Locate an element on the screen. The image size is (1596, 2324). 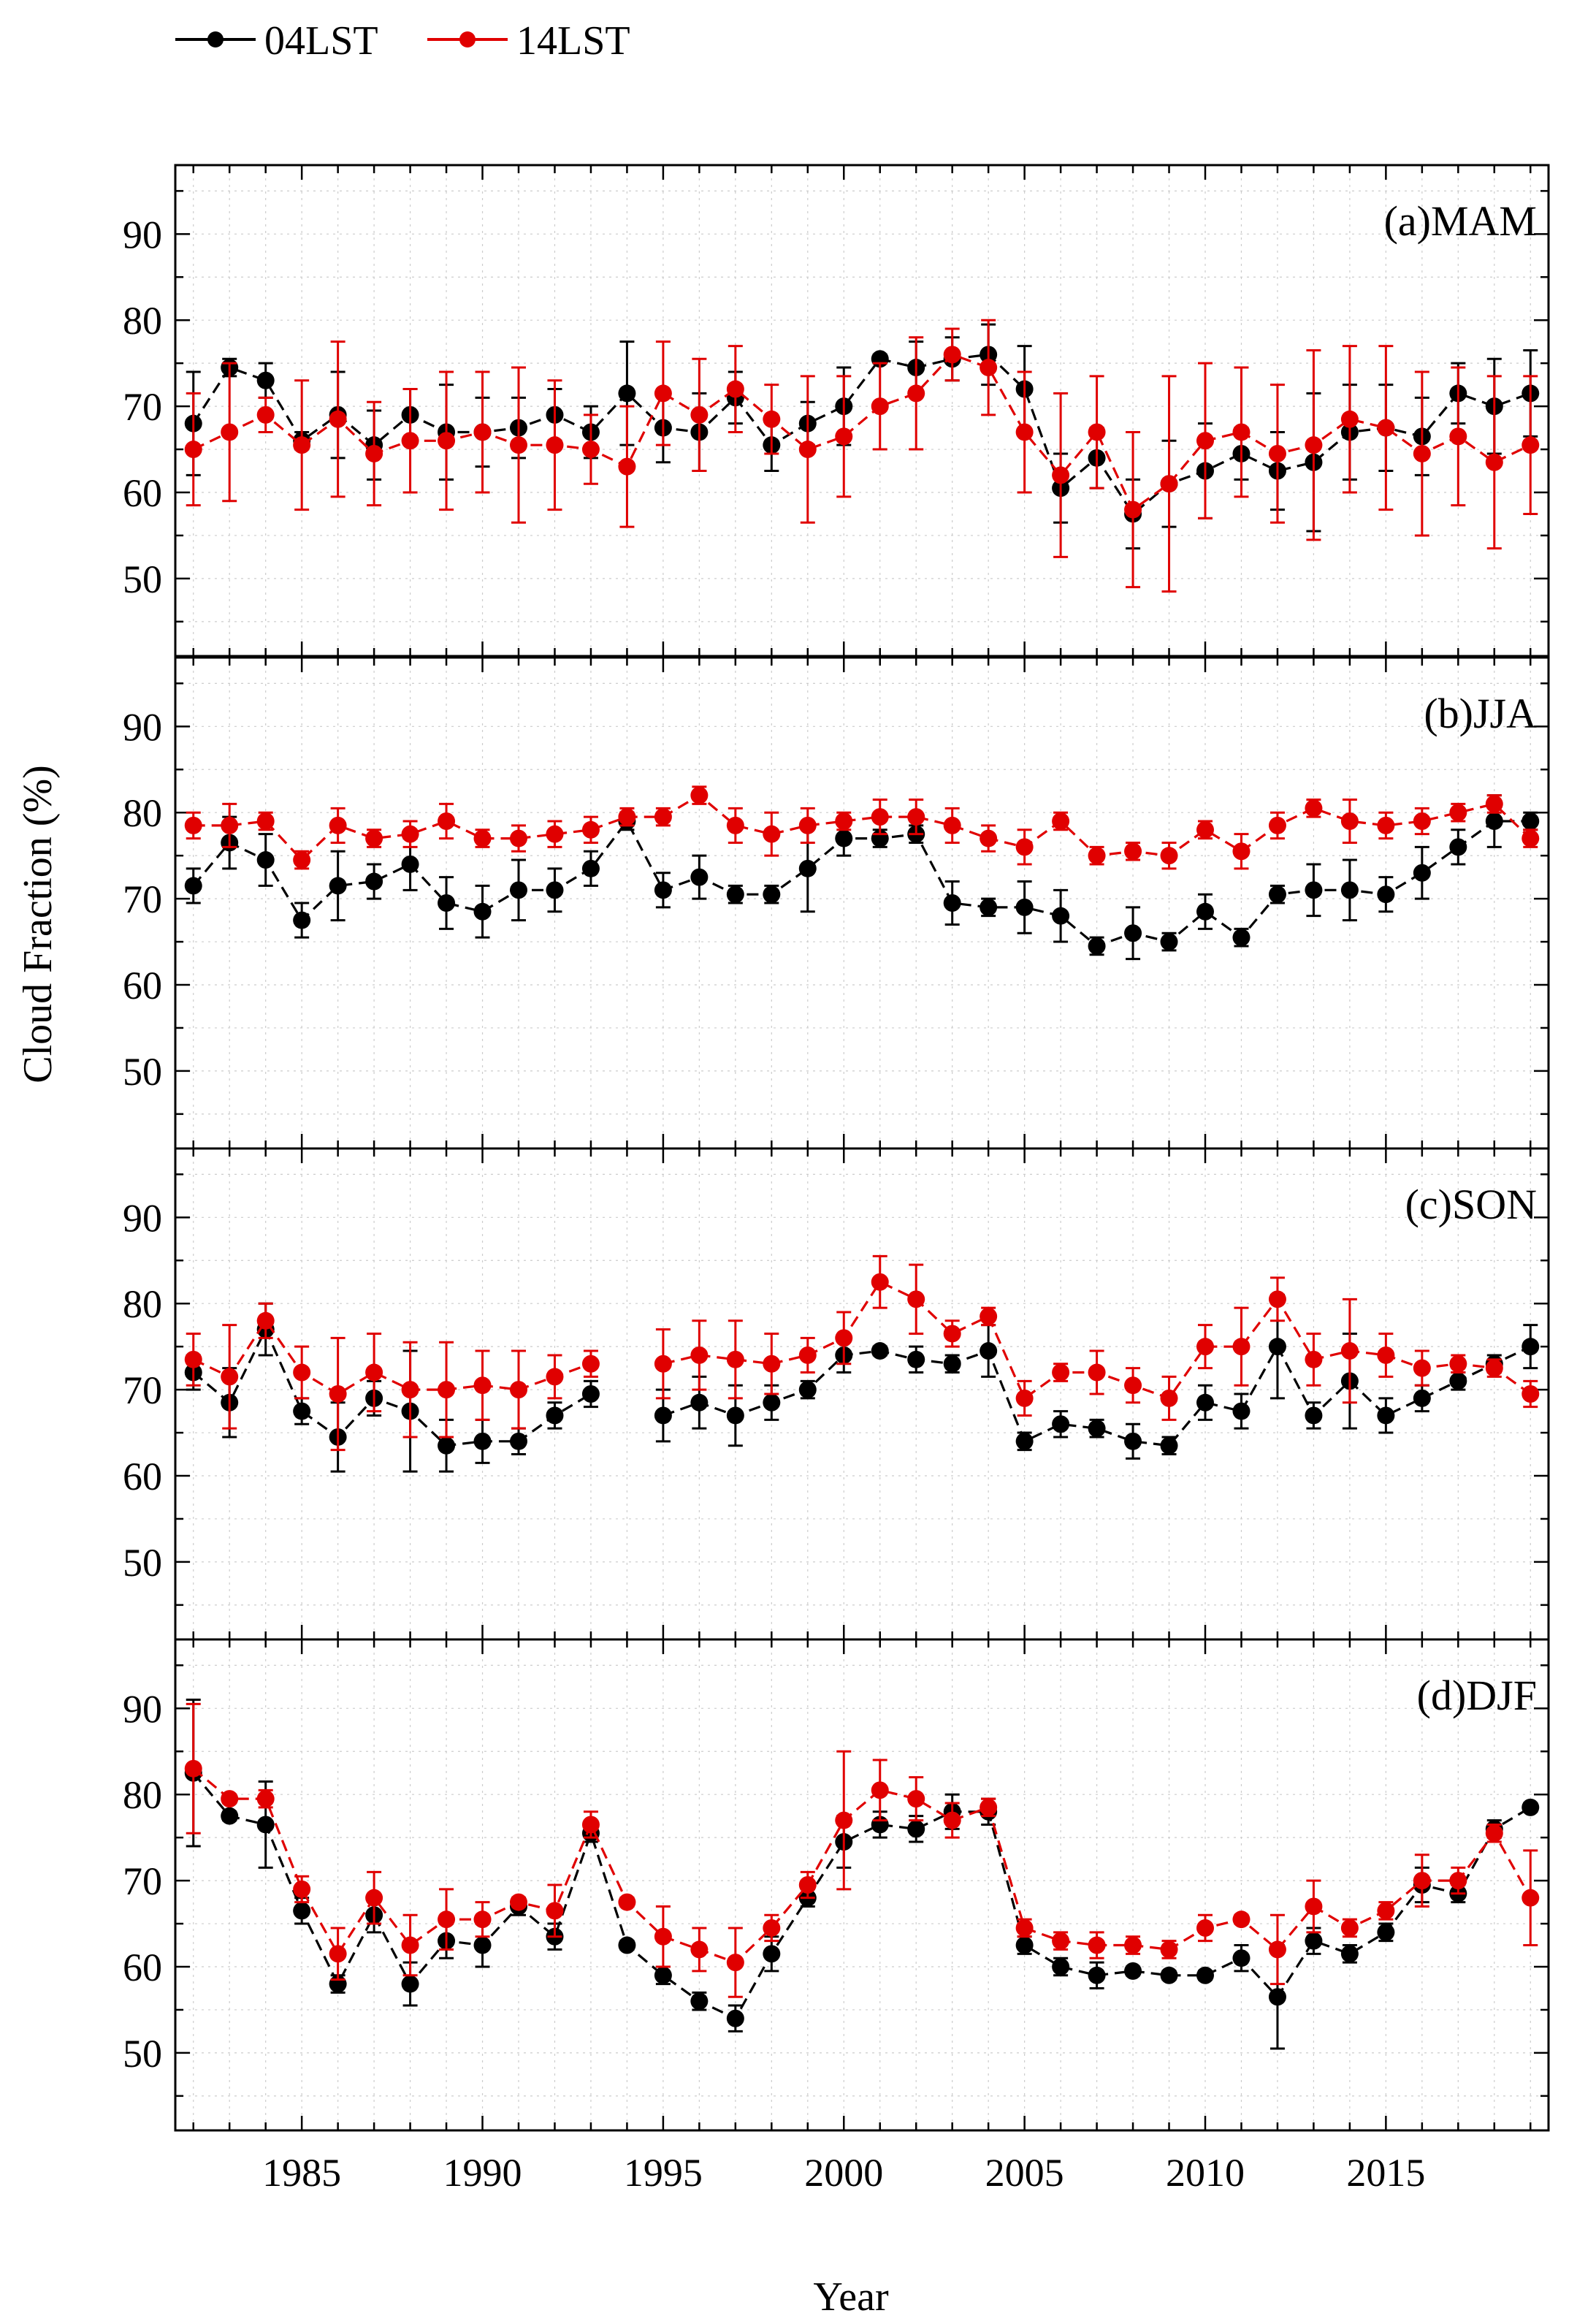
y-tick-label: 90 is located at coordinates (142, 1218).